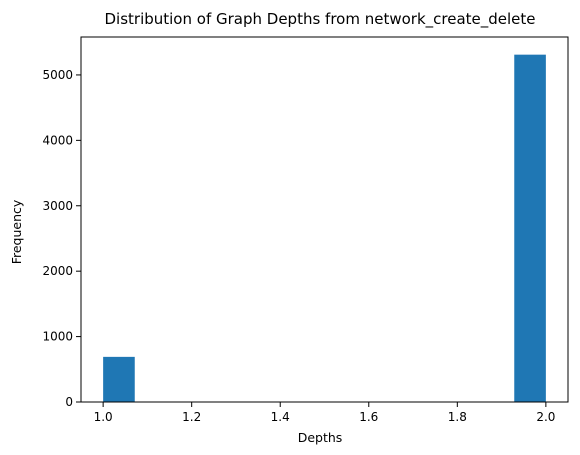 The height and width of the screenshot is (455, 580). I want to click on y-axis-ticks: 0 1000 2000 3000 4000 5000, so click(61, 238).